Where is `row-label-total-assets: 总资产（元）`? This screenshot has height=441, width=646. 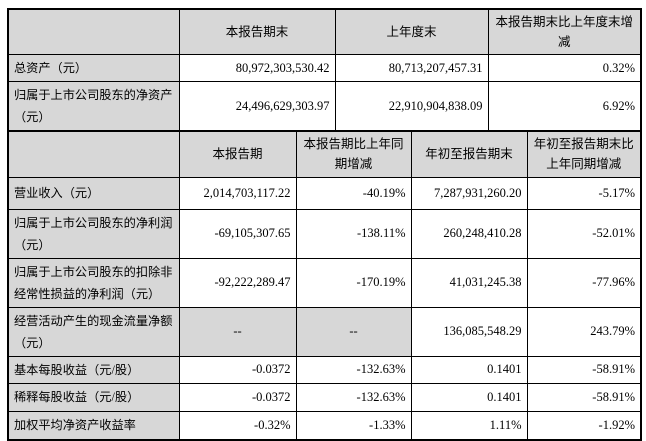
row-label-total-assets: 总资产（元） is located at coordinates (93, 68).